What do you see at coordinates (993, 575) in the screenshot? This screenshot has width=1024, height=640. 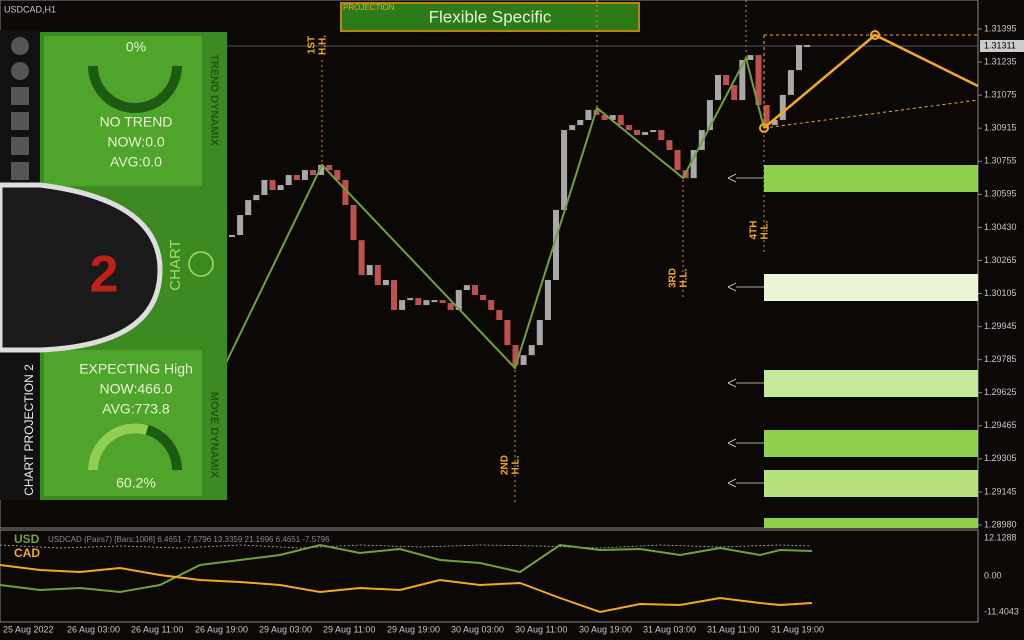 I see `indicator-label: 0.00` at bounding box center [993, 575].